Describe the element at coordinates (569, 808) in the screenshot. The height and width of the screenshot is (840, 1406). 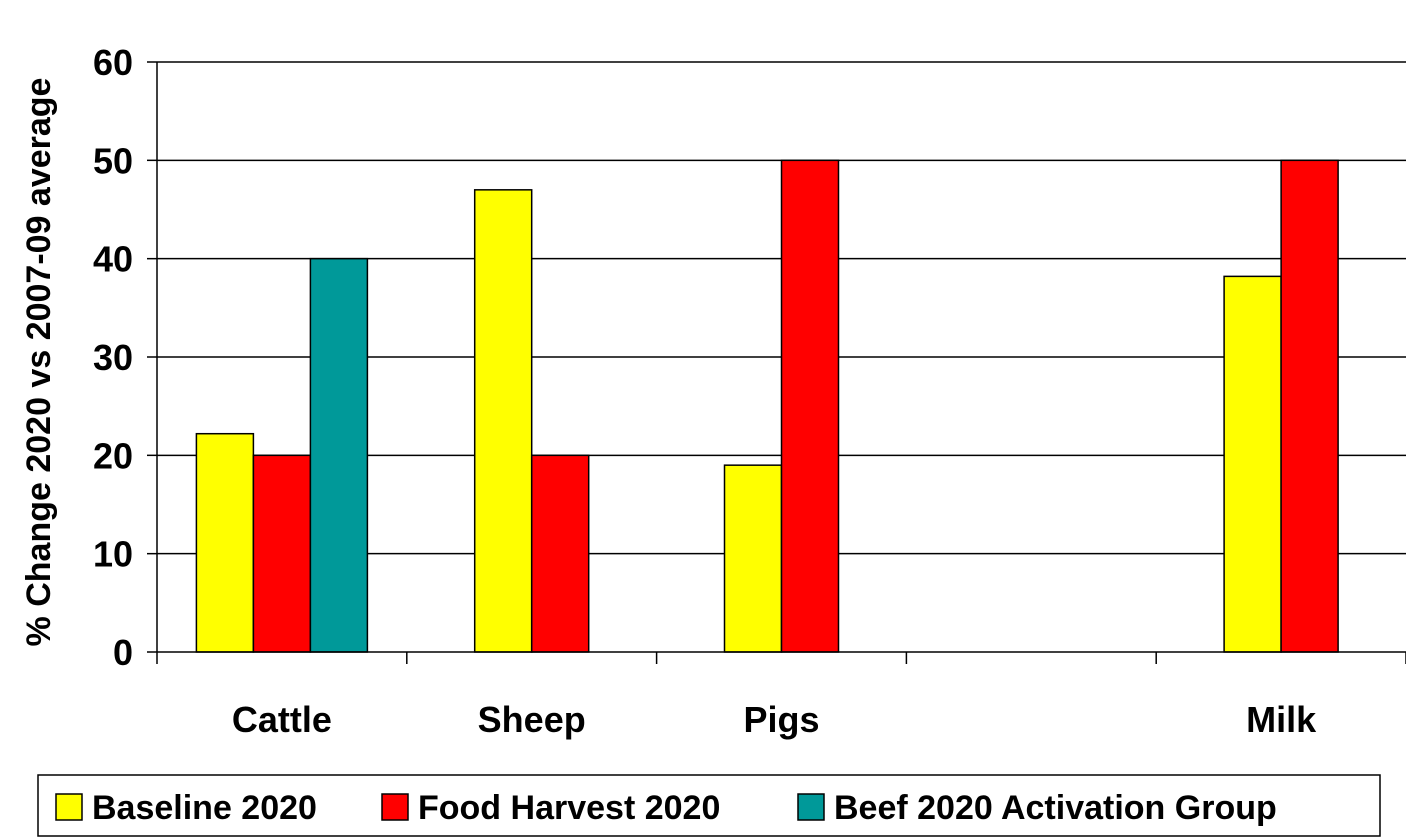
I see `legend-label-1: Food Harvest 2020` at that location.